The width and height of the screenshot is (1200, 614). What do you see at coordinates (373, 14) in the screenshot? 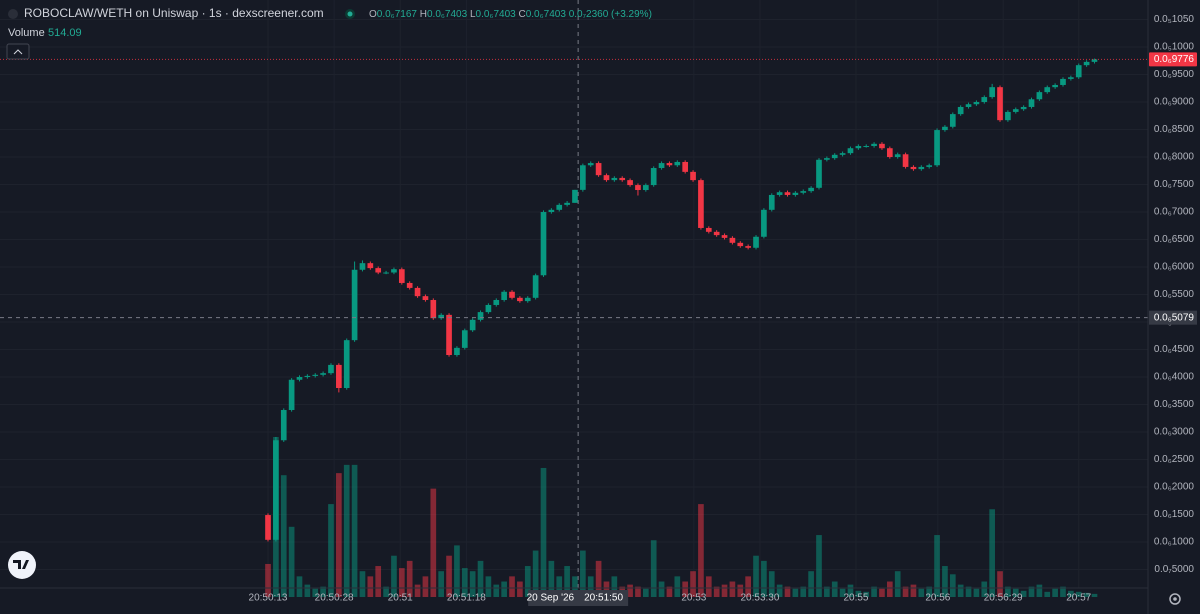
I see `legend-o-label: O` at bounding box center [373, 14].